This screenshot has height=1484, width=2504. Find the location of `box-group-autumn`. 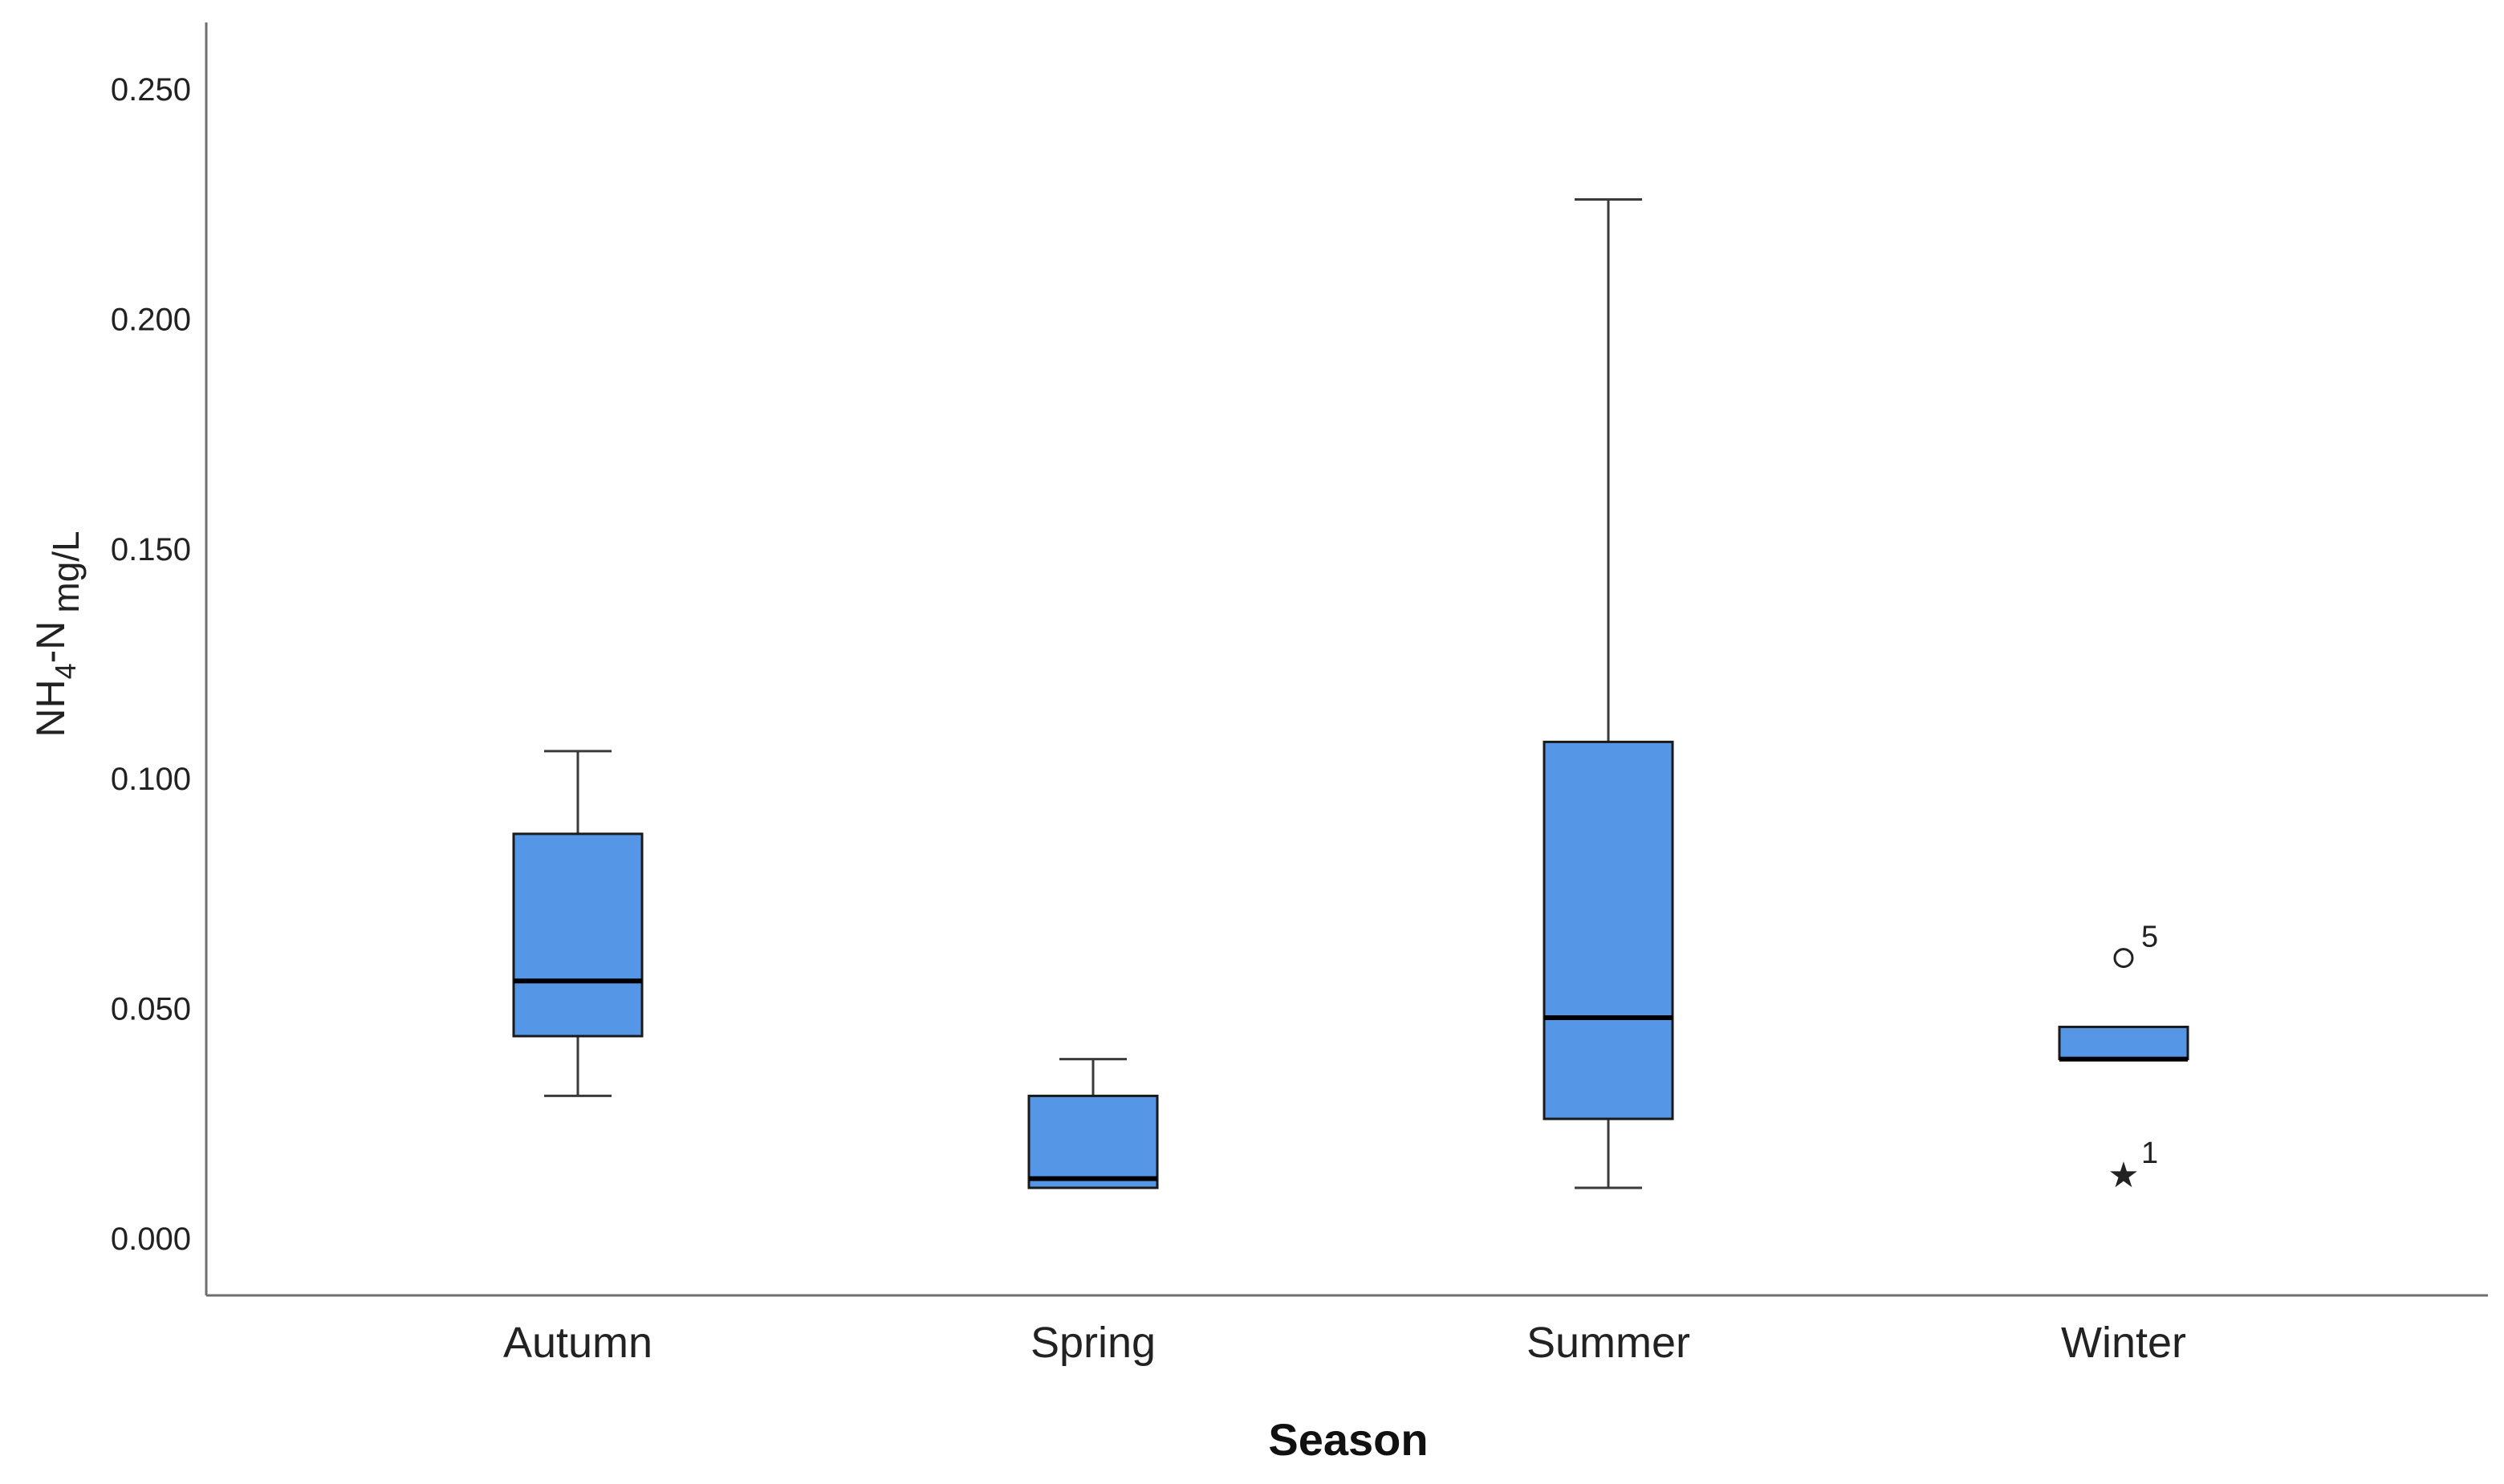

box-group-autumn is located at coordinates (578, 923).